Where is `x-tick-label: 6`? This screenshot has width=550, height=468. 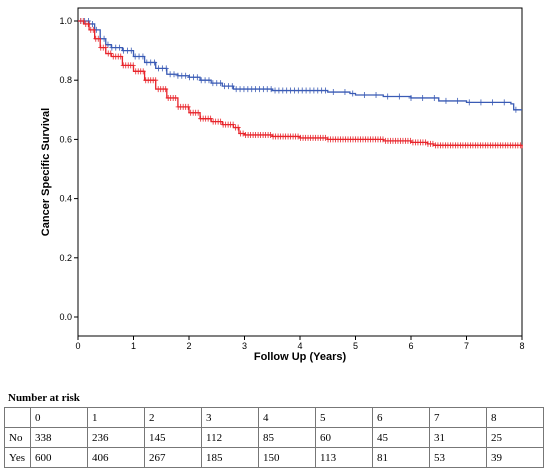
x-tick-label: 6 is located at coordinates (410, 346).